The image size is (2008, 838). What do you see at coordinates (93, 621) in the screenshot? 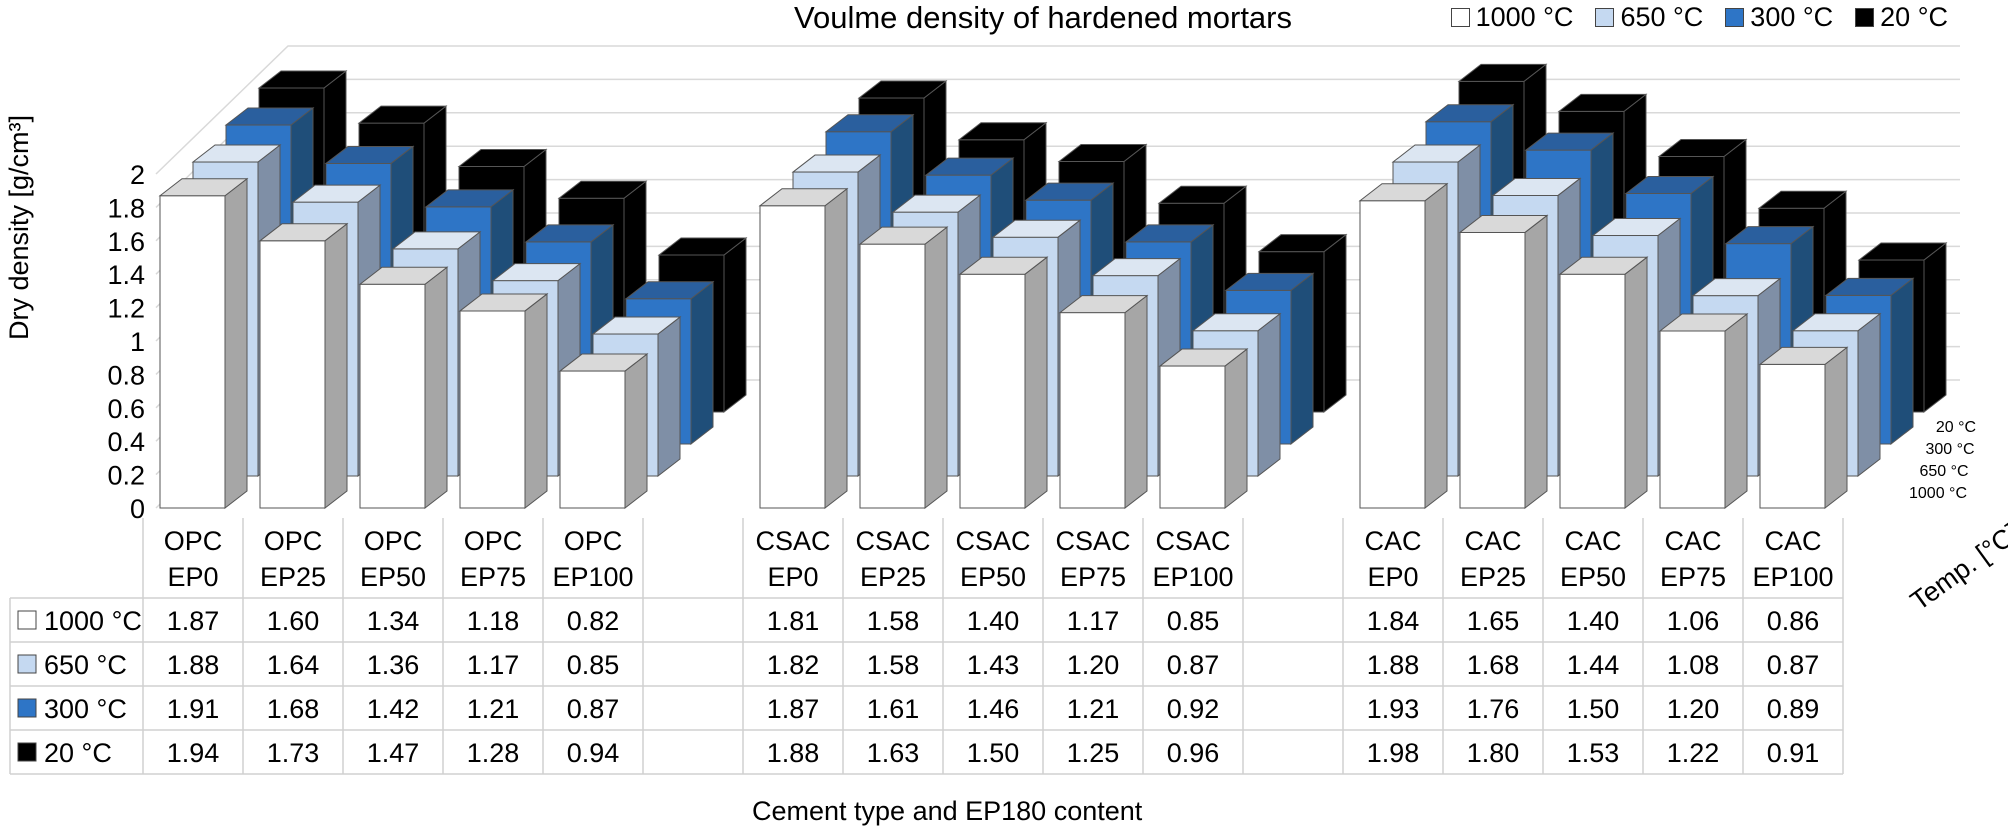
I see `table-row-label: 1000 °C` at bounding box center [93, 621].